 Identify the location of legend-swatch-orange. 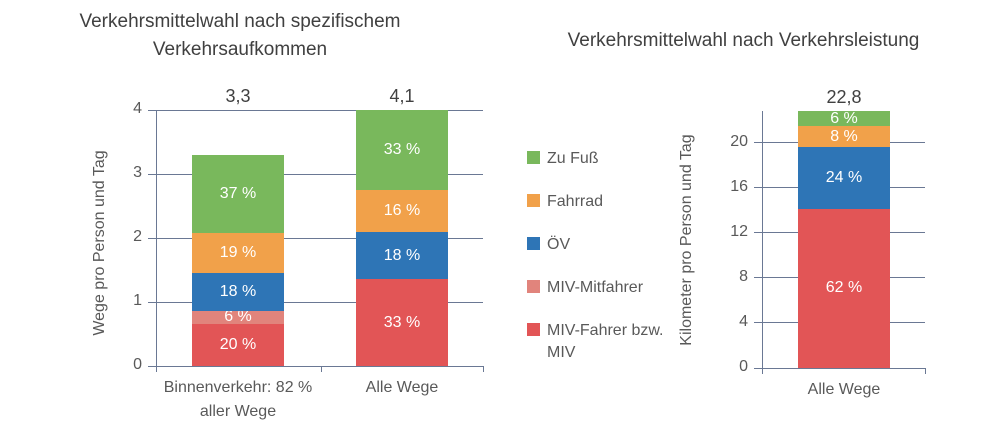
(533, 200).